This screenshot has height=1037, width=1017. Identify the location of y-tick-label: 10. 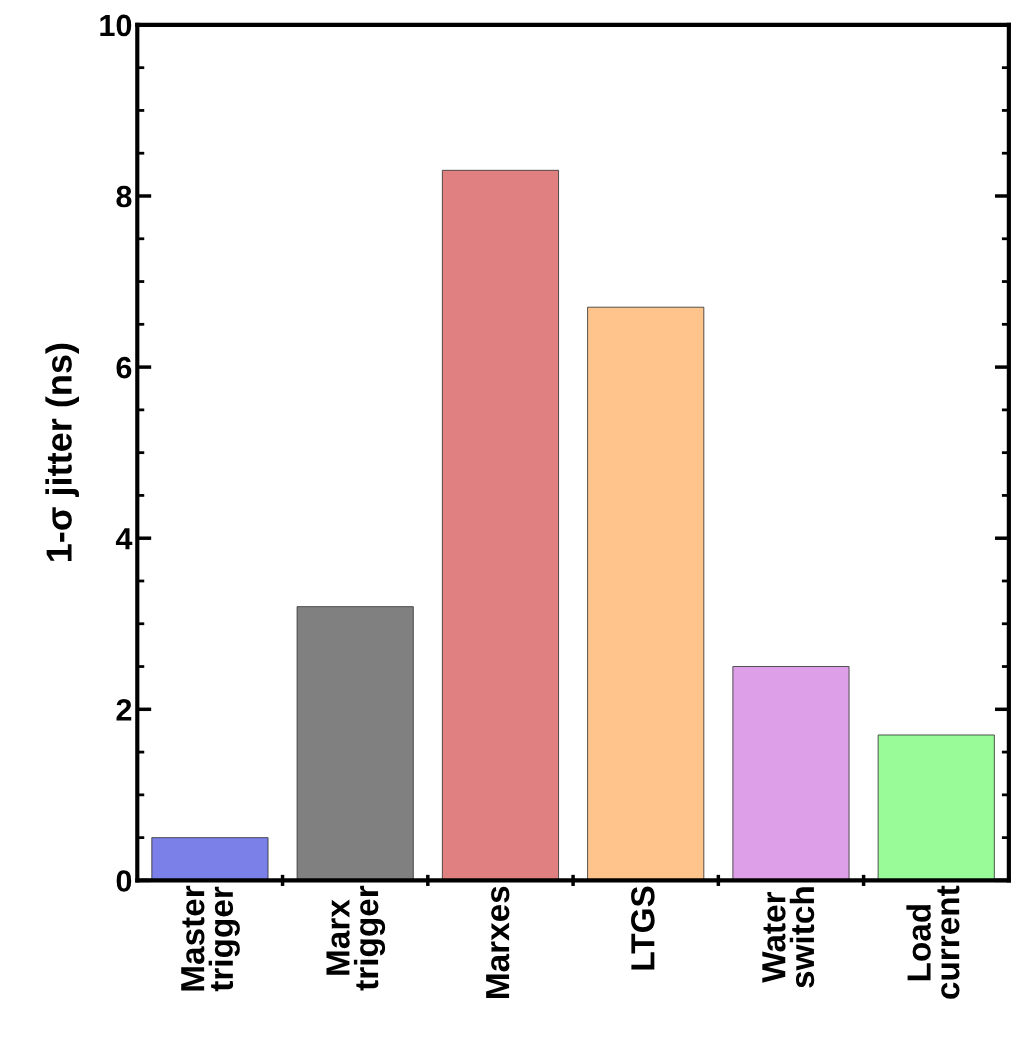
(116, 25).